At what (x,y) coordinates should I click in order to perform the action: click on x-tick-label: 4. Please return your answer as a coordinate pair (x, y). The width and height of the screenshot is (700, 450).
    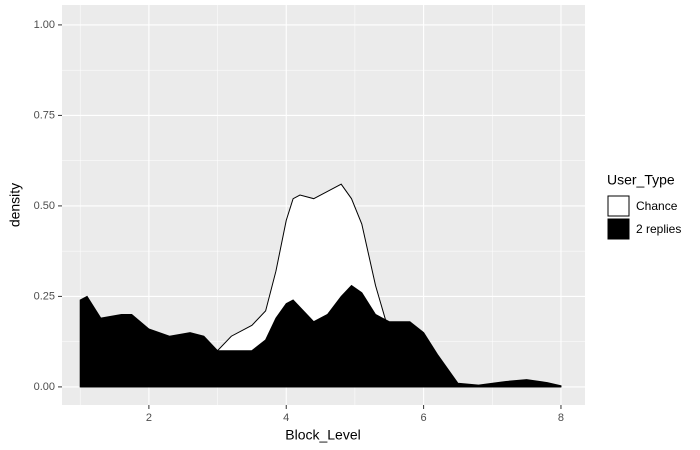
    Looking at the image, I should click on (286, 418).